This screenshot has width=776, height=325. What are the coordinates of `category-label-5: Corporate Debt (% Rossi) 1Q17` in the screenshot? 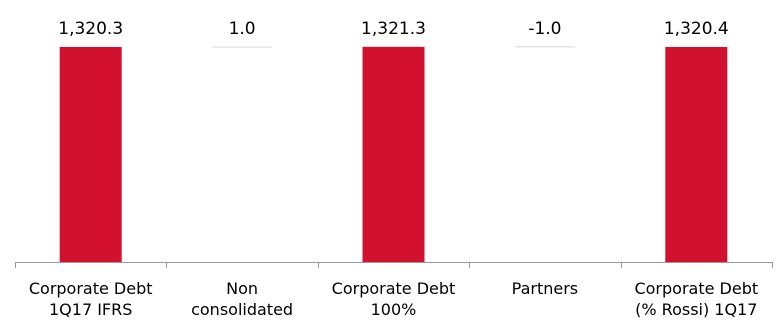 It's located at (696, 299).